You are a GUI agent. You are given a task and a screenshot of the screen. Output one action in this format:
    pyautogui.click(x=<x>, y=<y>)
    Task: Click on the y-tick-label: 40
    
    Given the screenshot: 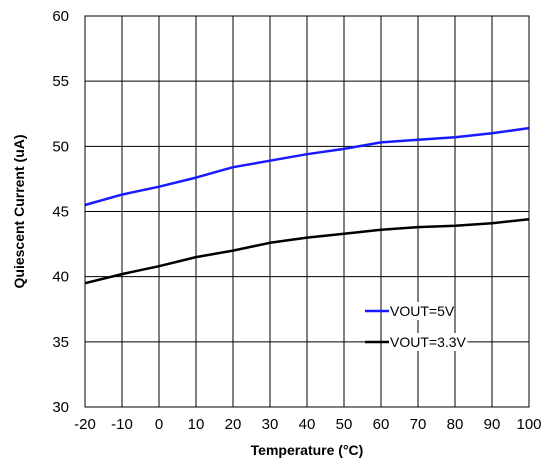 What is the action you would take?
    pyautogui.click(x=60, y=277)
    